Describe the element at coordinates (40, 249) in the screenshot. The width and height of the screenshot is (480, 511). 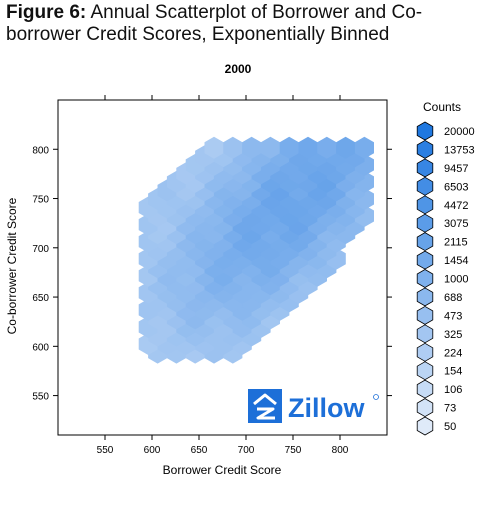
I see `y-tick-label: 700` at that location.